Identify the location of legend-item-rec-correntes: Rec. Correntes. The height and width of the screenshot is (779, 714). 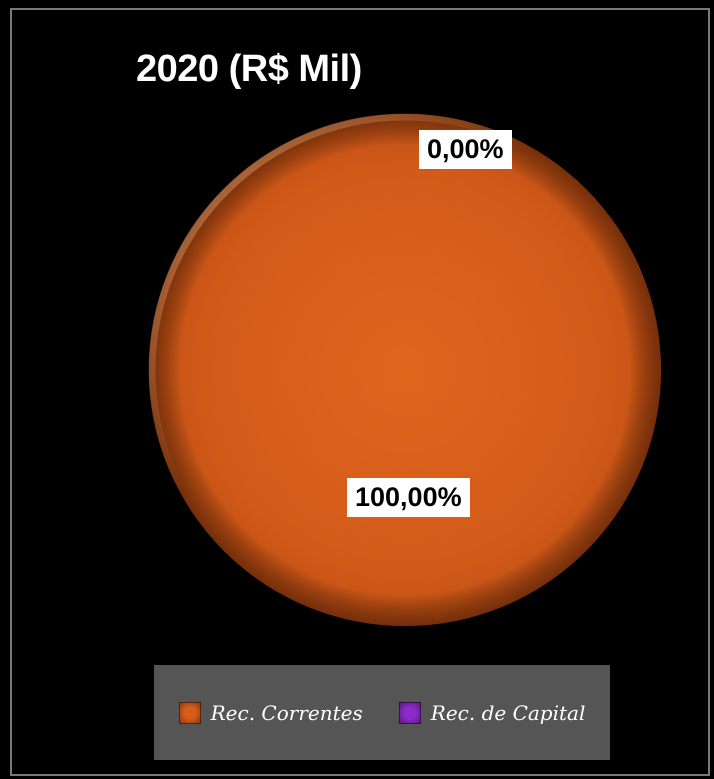
(270, 712).